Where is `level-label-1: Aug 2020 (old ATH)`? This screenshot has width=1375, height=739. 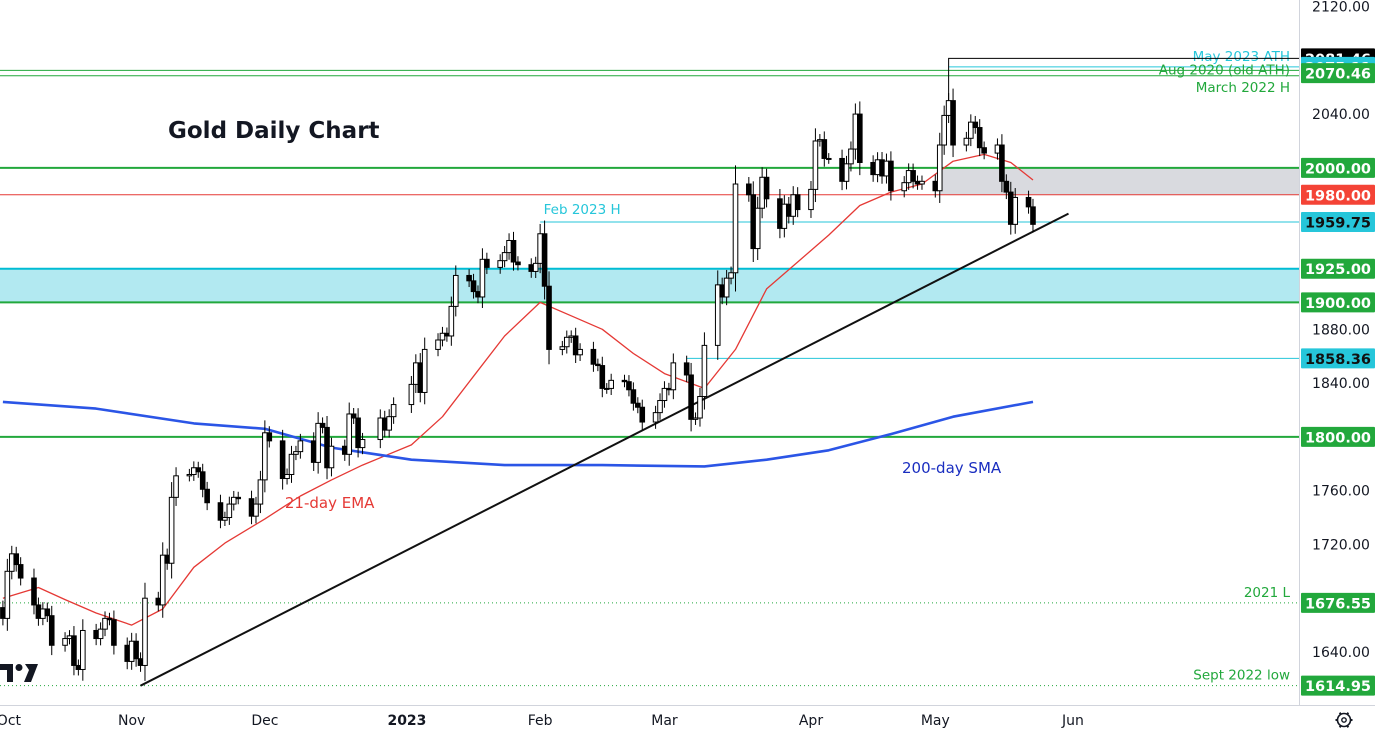
level-label-1: Aug 2020 (old ATH) is located at coordinates (1224, 70).